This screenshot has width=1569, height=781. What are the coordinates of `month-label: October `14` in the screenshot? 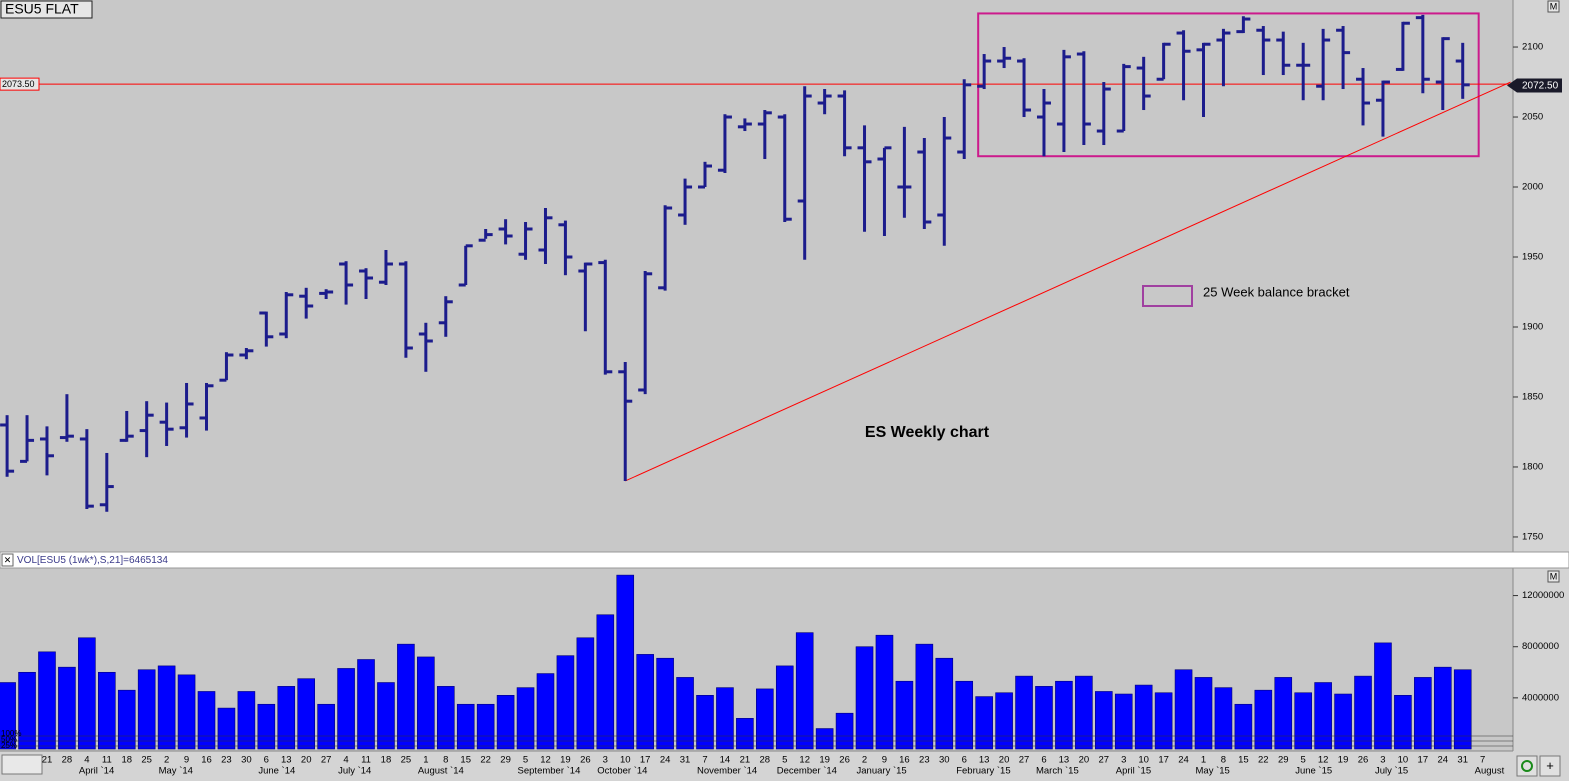 It's located at (622, 771).